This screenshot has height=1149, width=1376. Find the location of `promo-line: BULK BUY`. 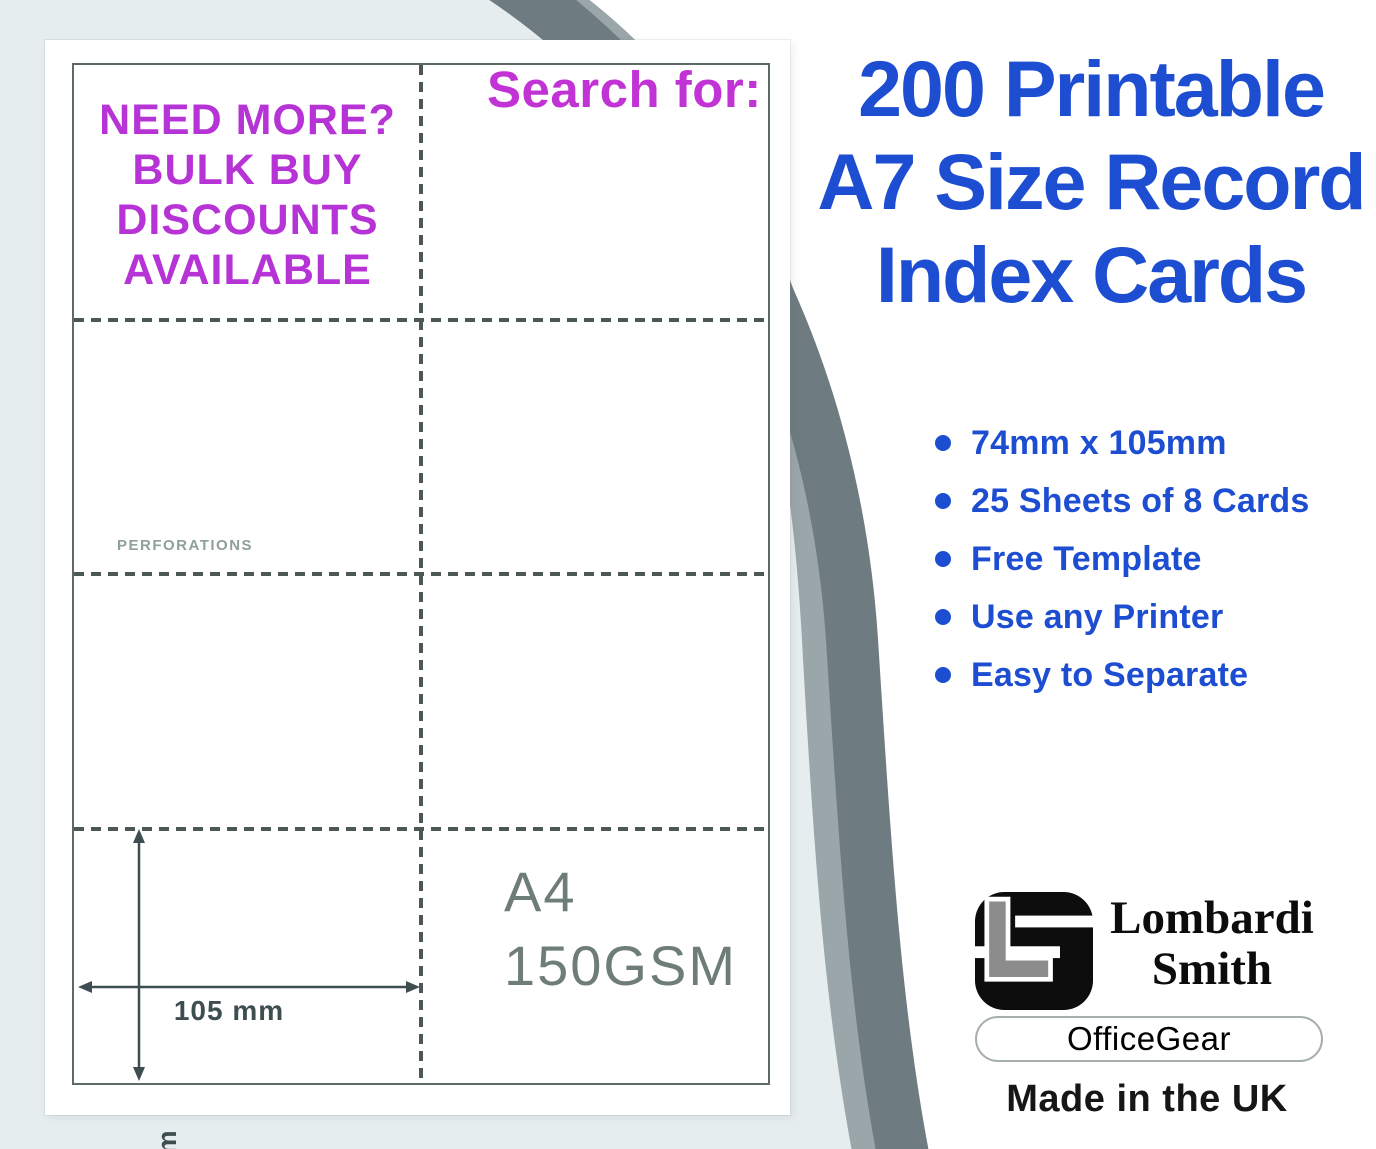

promo-line: BULK BUY is located at coordinates (247, 170).